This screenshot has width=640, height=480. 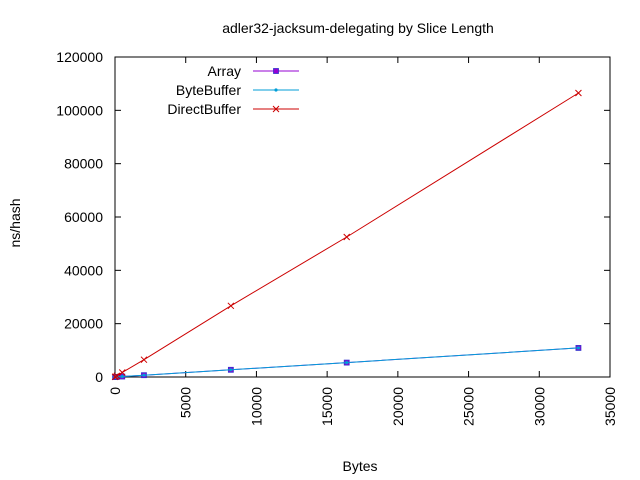 What do you see at coordinates (253, 71) in the screenshot?
I see `legend-item-array: Array` at bounding box center [253, 71].